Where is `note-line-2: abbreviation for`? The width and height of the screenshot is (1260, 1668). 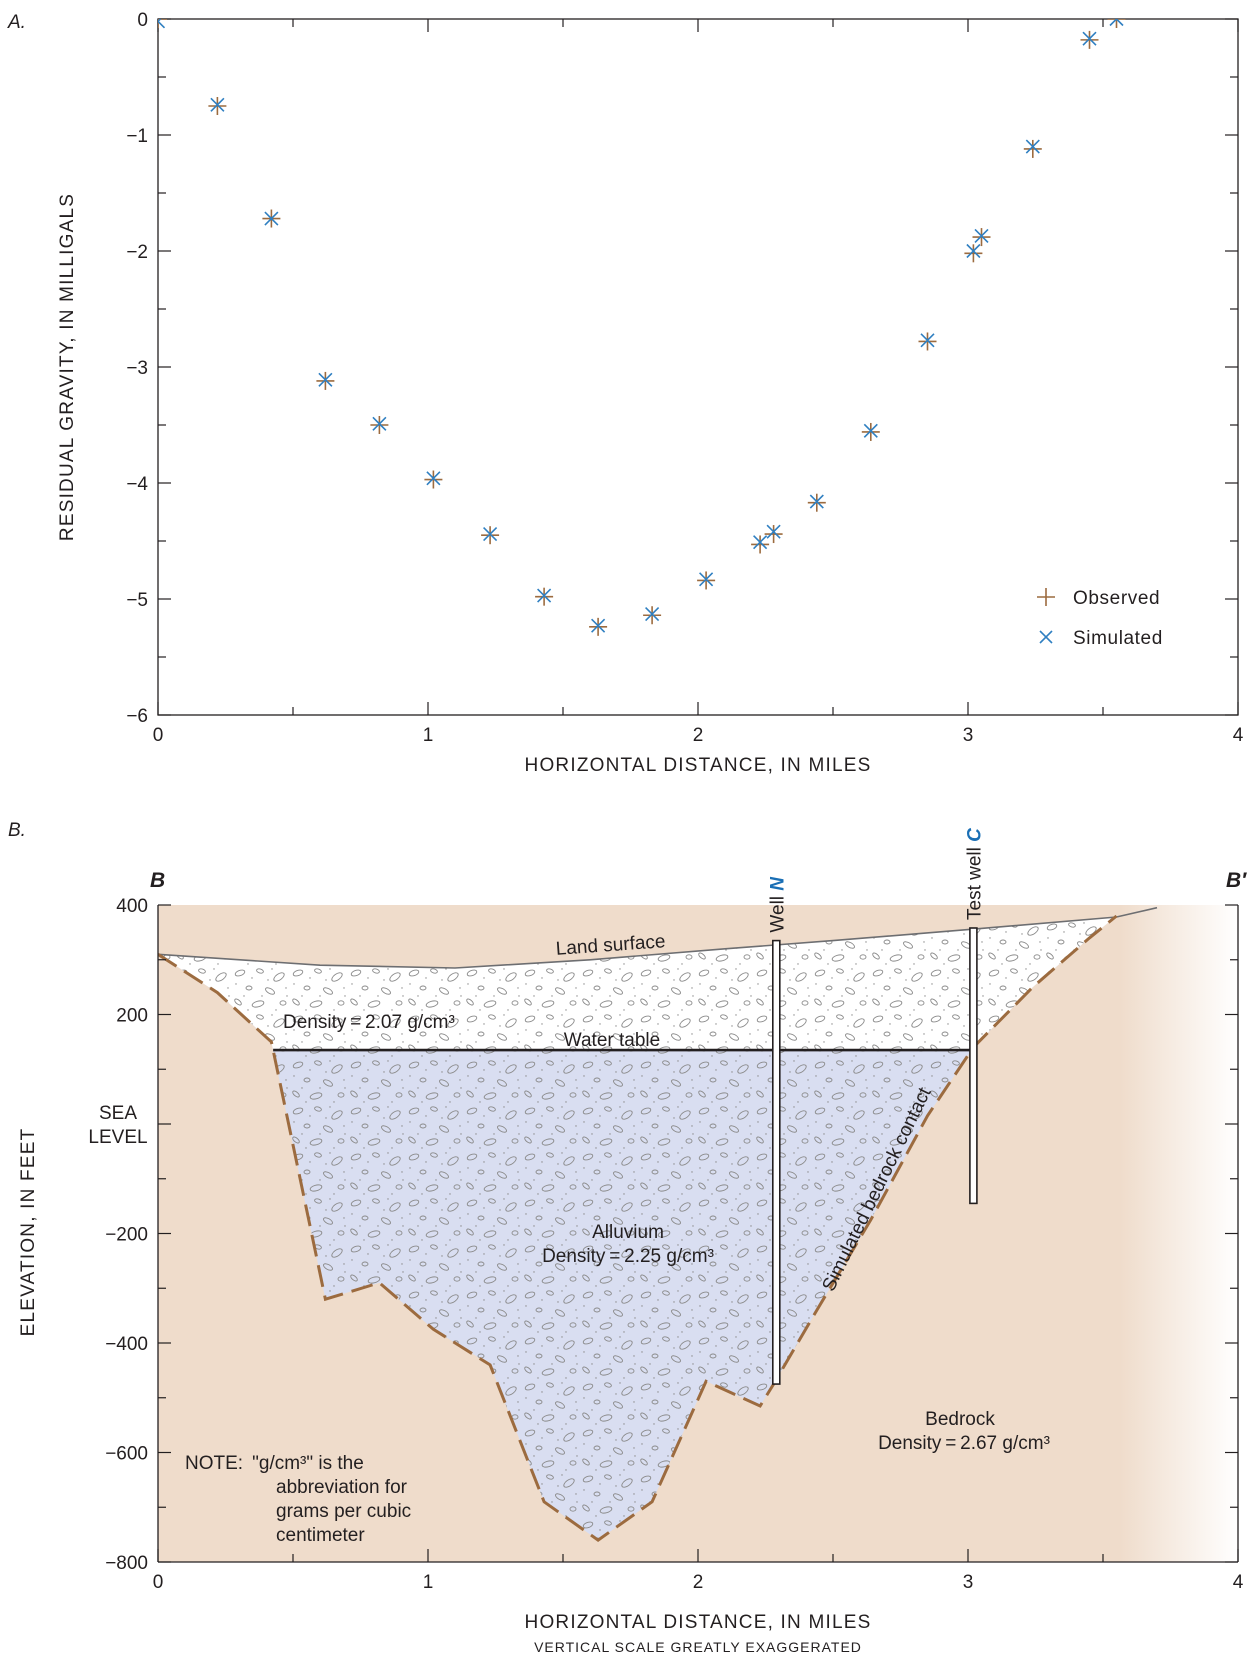
note-line-2: abbreviation for is located at coordinates (342, 1487).